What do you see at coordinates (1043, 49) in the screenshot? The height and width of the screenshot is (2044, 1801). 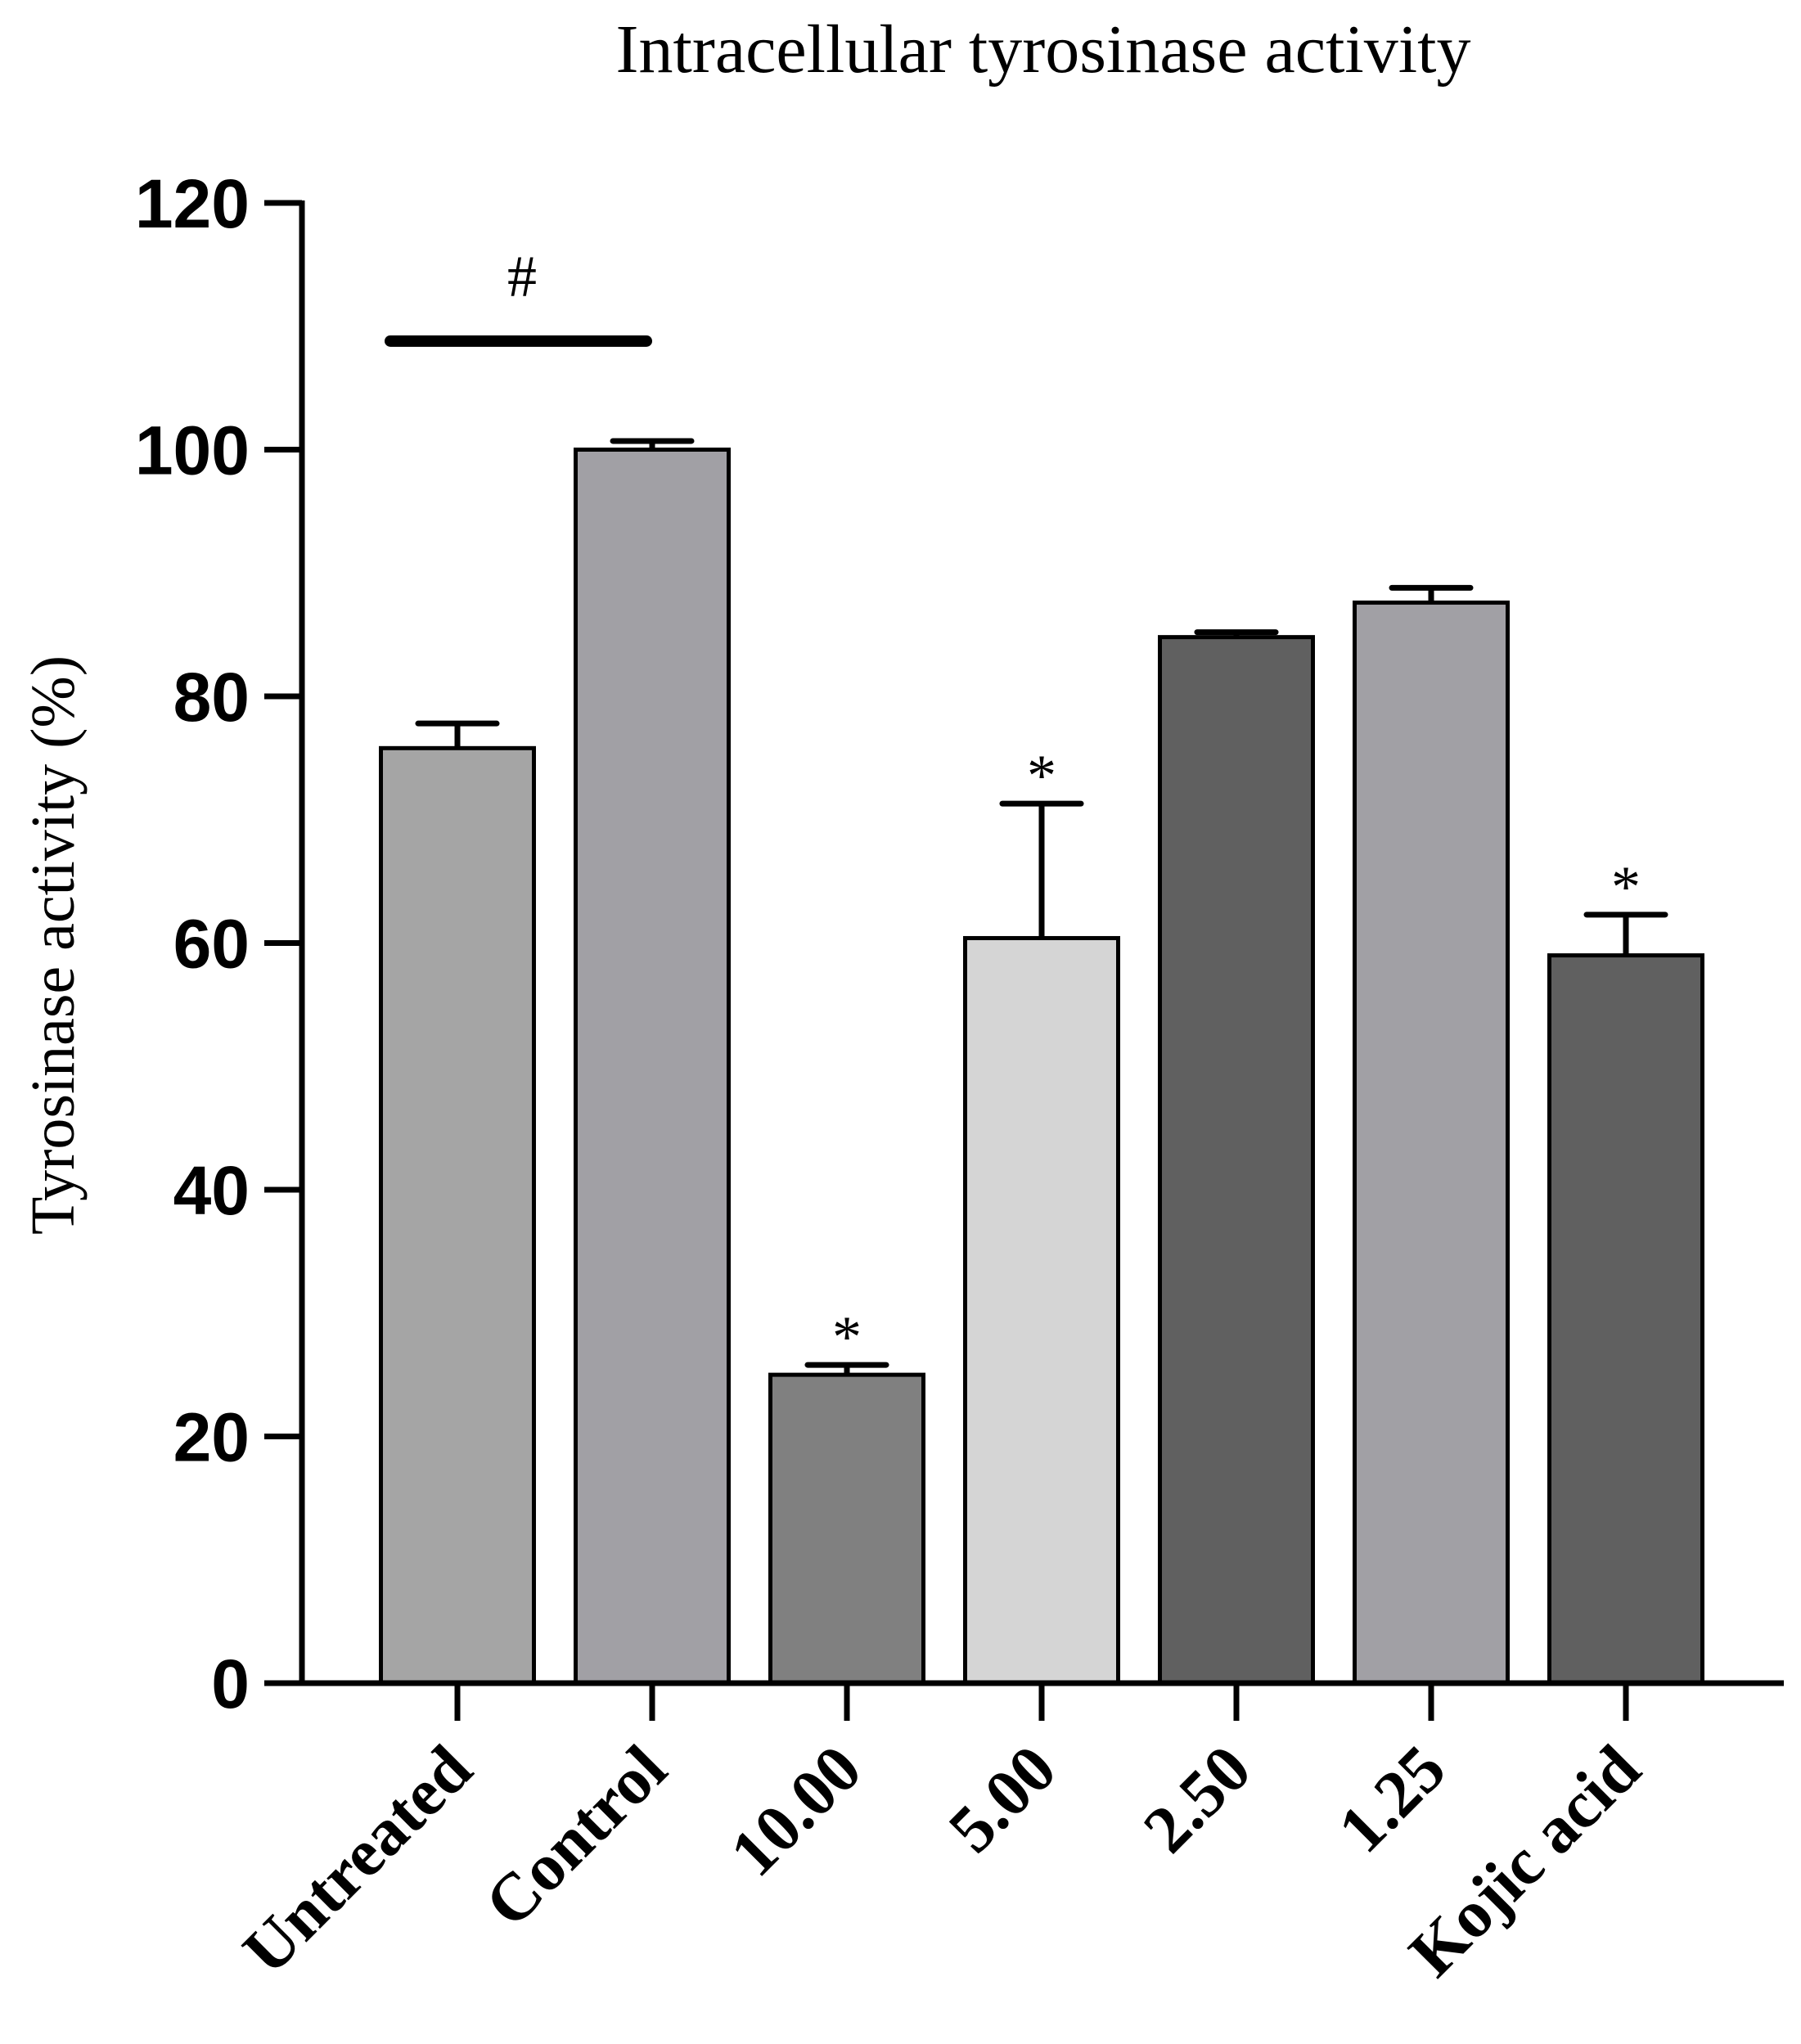 I see `chart-title: Intracellular tyrosinase activity` at bounding box center [1043, 49].